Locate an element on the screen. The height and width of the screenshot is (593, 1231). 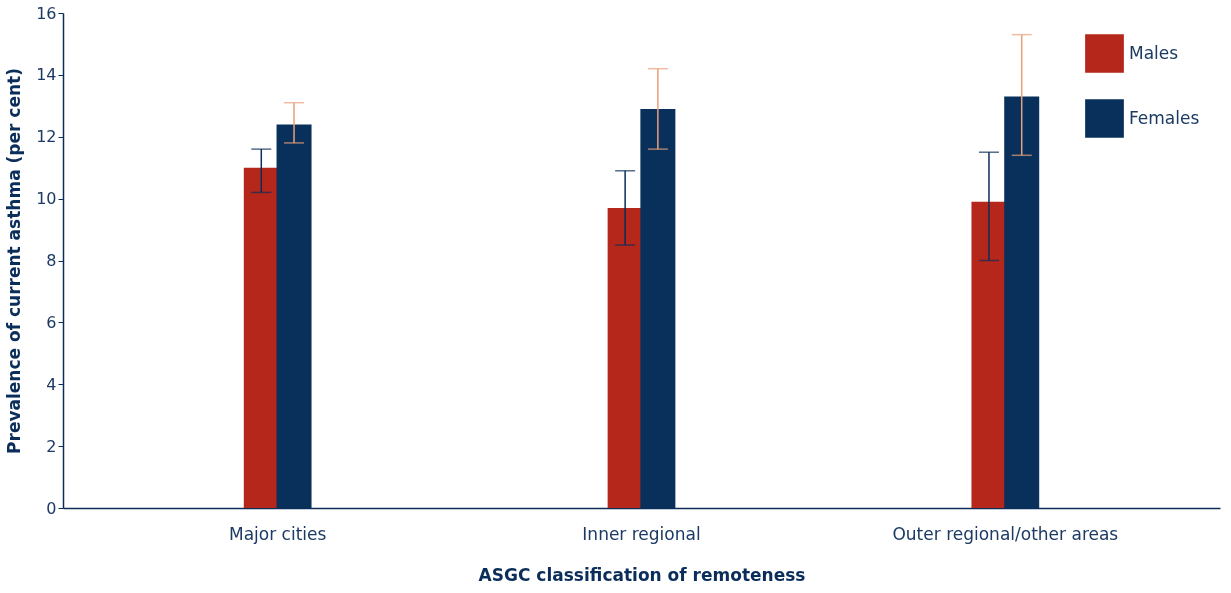
y-tick-label: 16 is located at coordinates (46, 13).